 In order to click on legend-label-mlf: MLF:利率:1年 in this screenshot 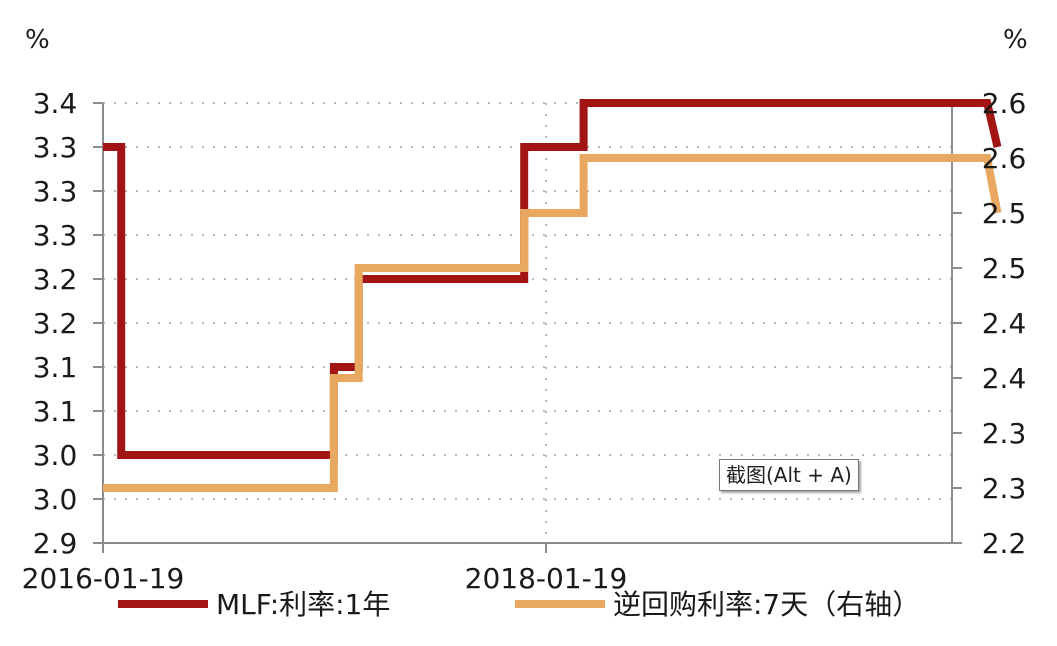, I will do `click(303, 604)`.